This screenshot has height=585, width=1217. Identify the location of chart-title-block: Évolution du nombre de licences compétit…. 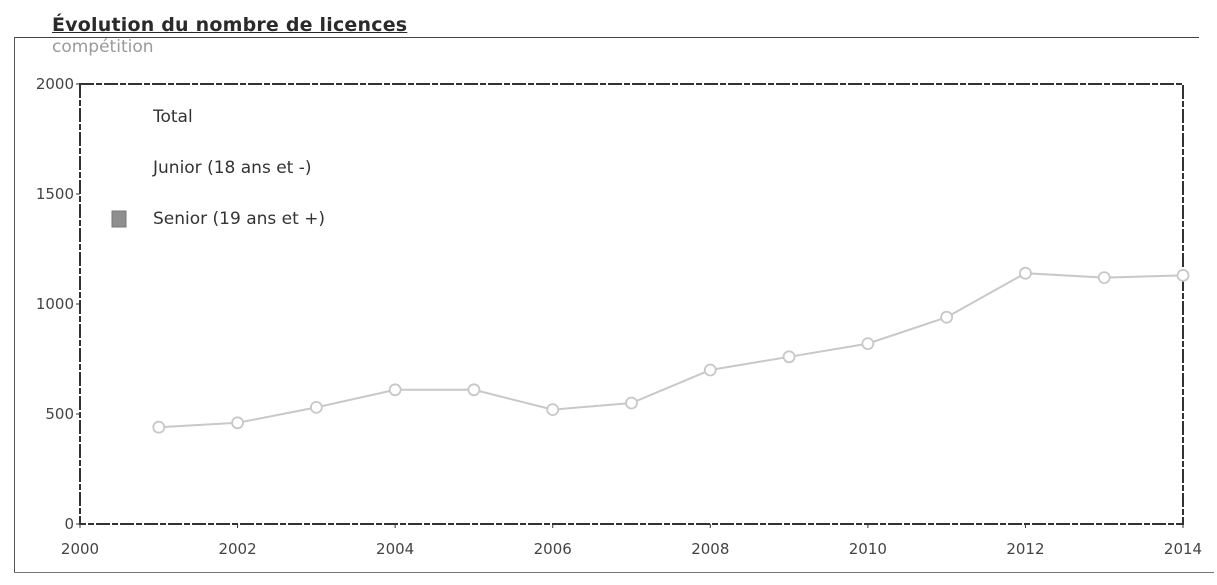
(229, 35).